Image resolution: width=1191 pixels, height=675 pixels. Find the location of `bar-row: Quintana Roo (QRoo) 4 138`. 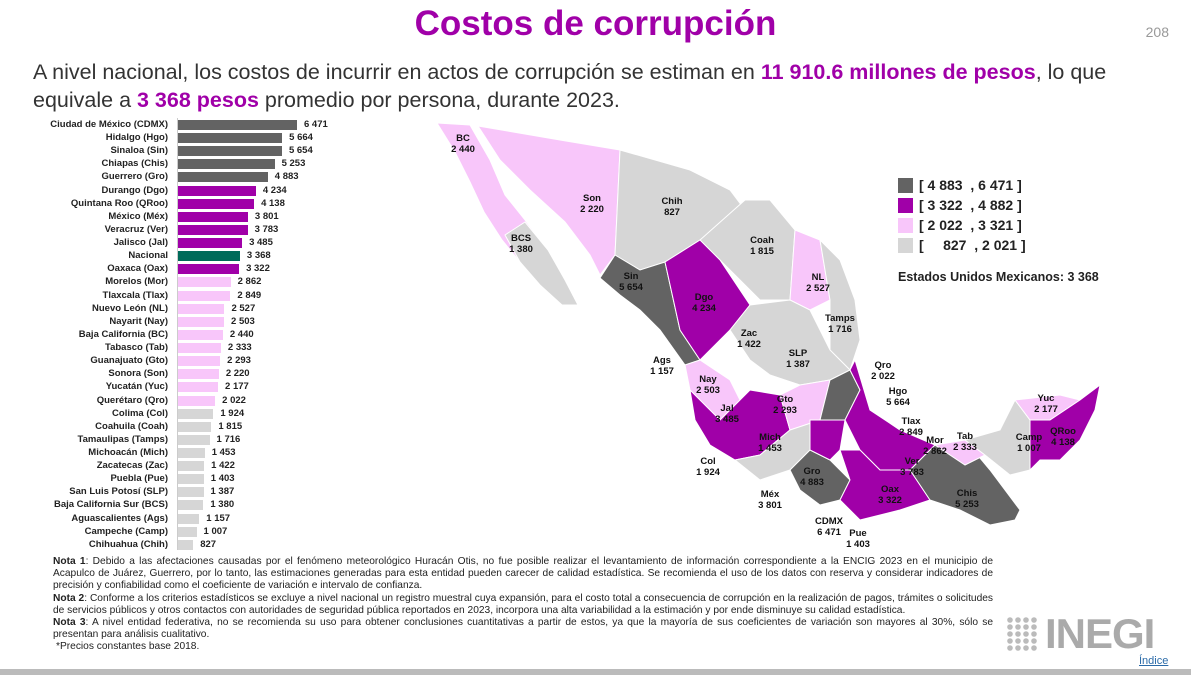

bar-row: Quintana Roo (QRoo) 4 138 is located at coordinates (180, 203).